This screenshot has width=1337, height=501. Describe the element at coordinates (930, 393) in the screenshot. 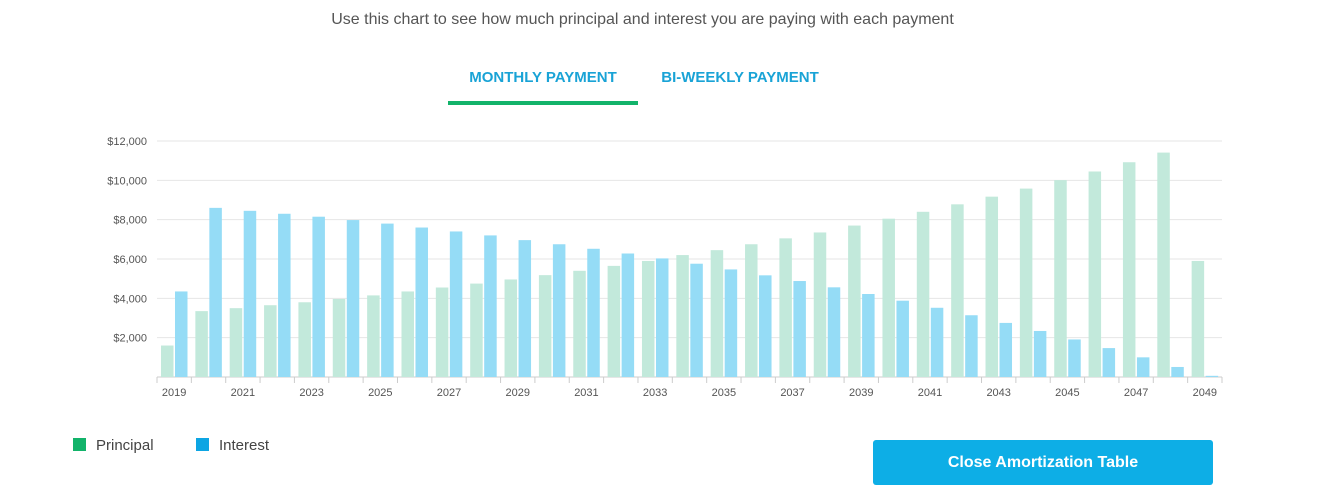

I see `x-tick-label: 2041` at that location.